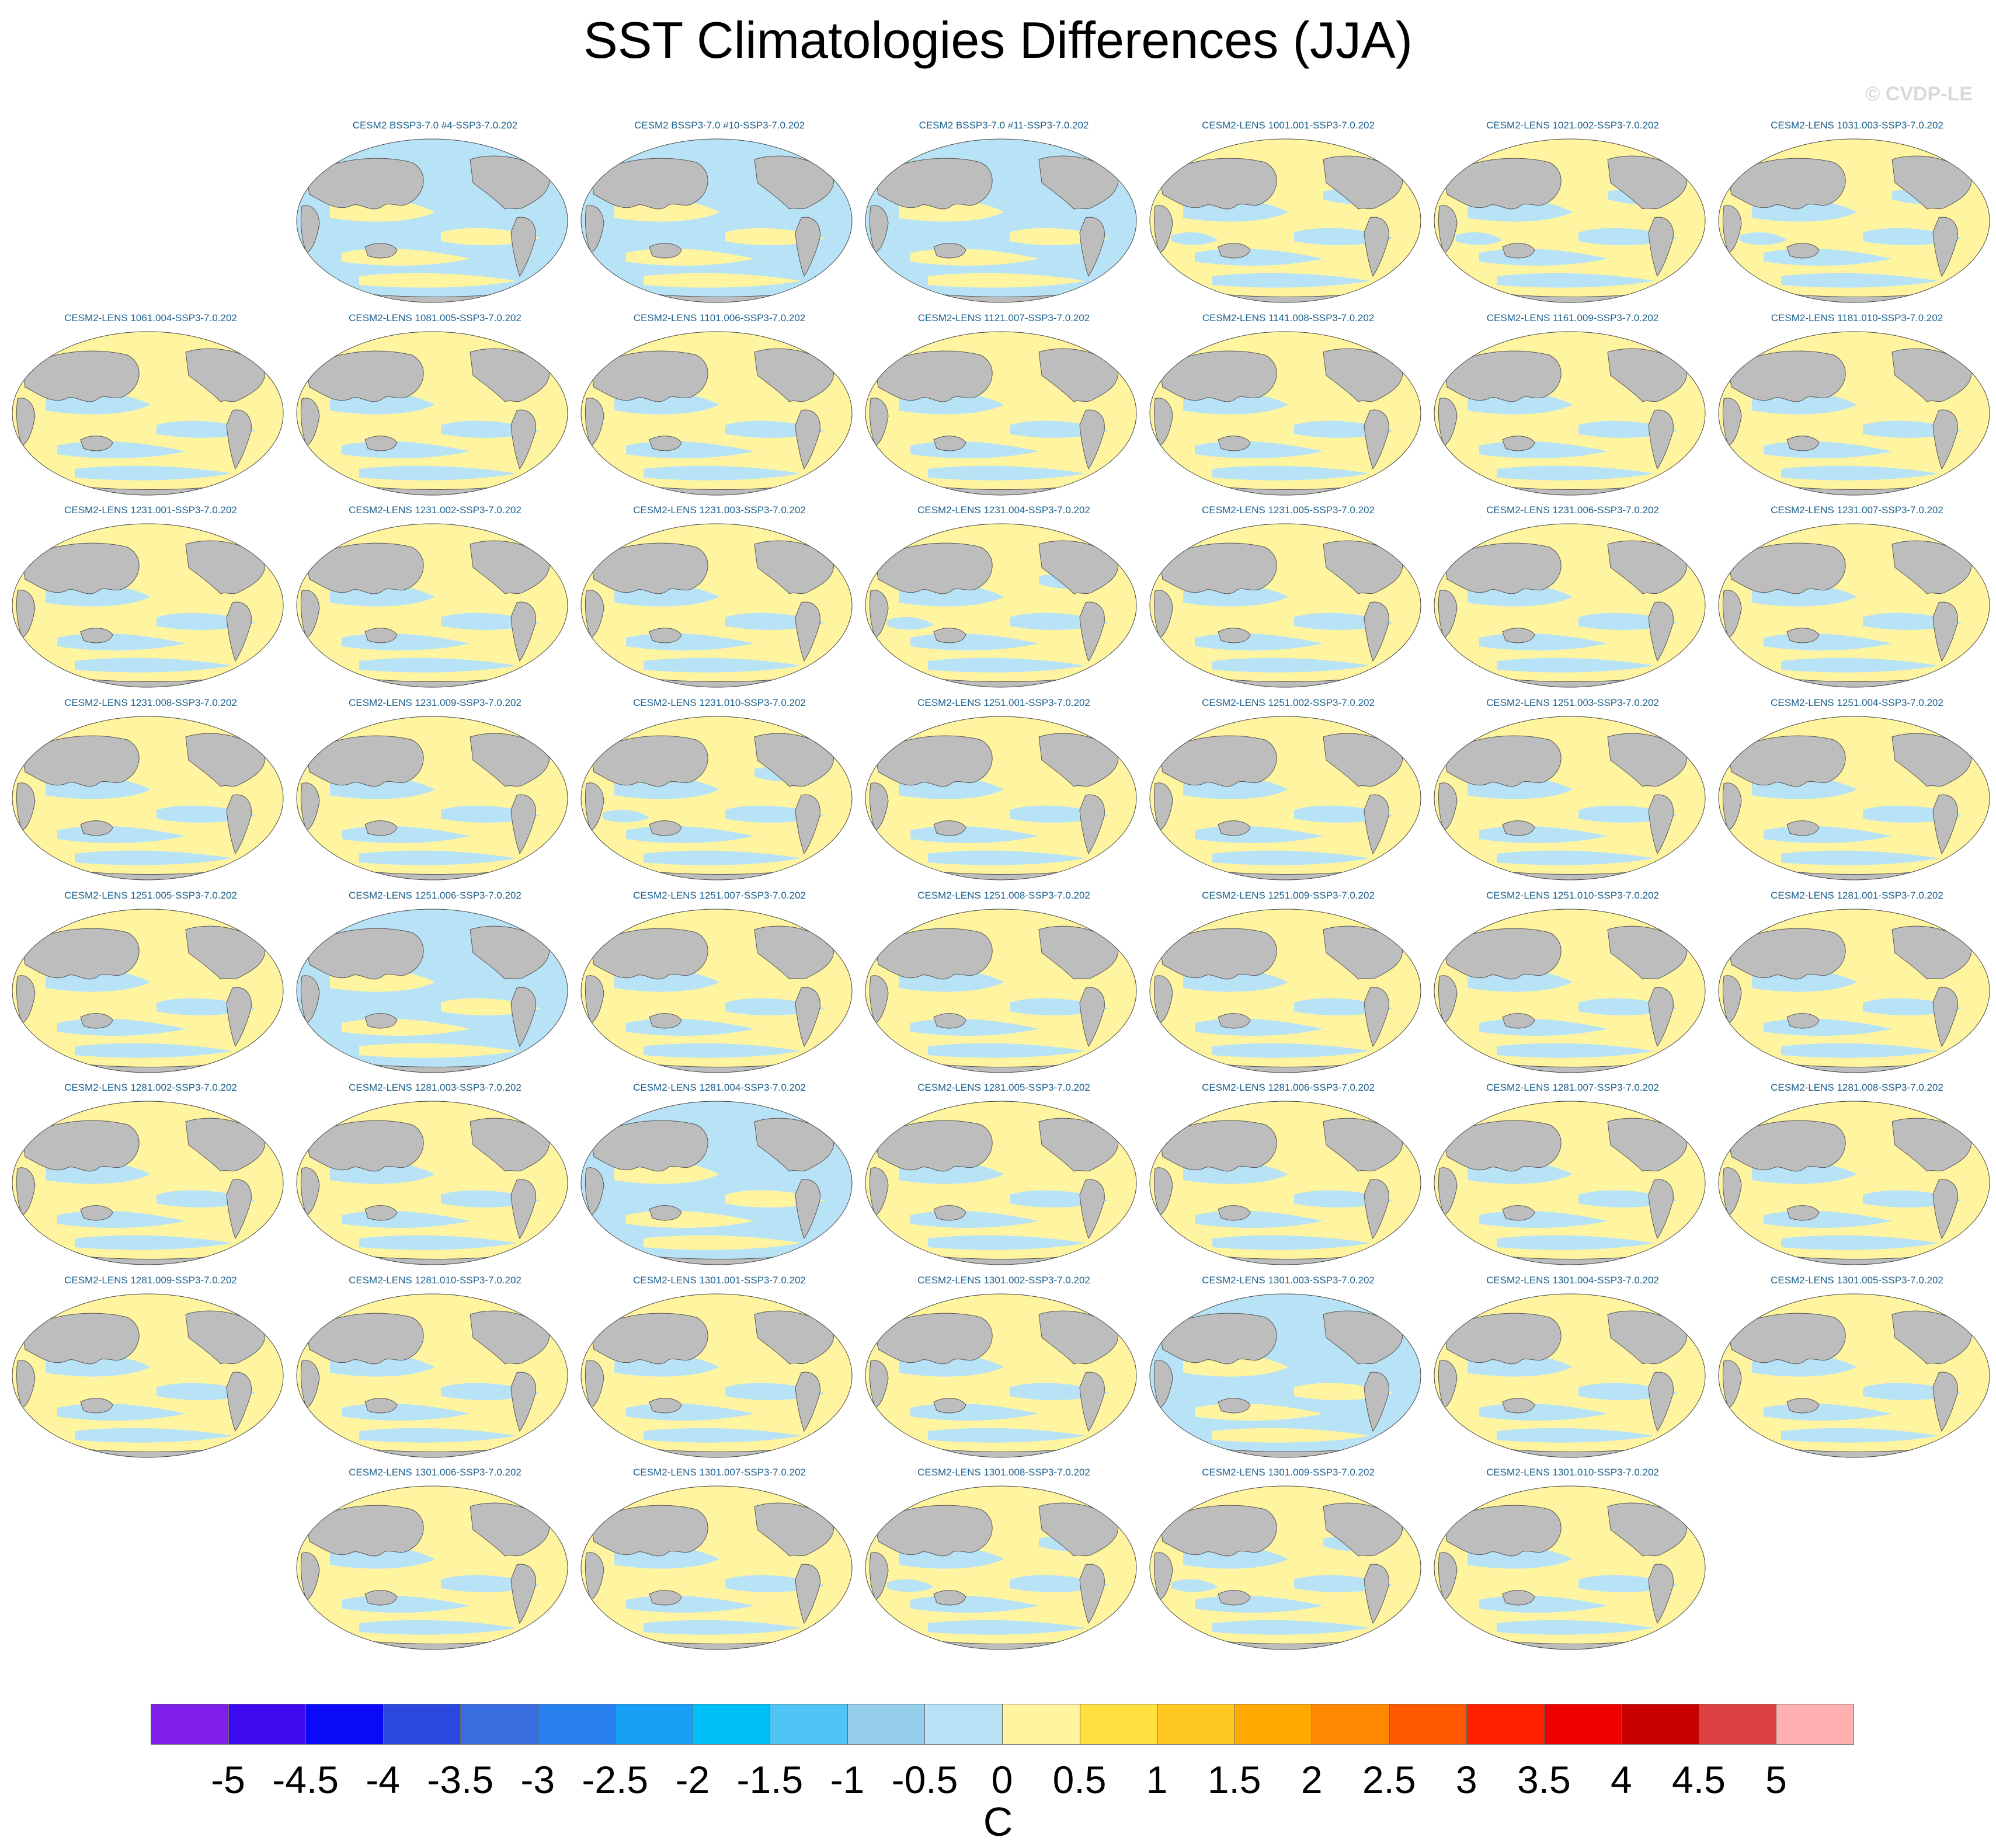 The height and width of the screenshot is (1848, 1996). I want to click on panel-title: CESM2-LENS 1301.008-SSP3-7.0.202, so click(1003, 1472).